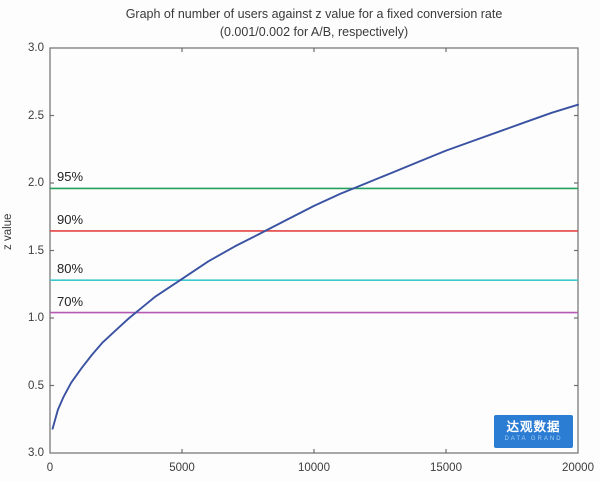  Describe the element at coordinates (36, 250) in the screenshot. I see `y-tick-label: 1.5` at that location.